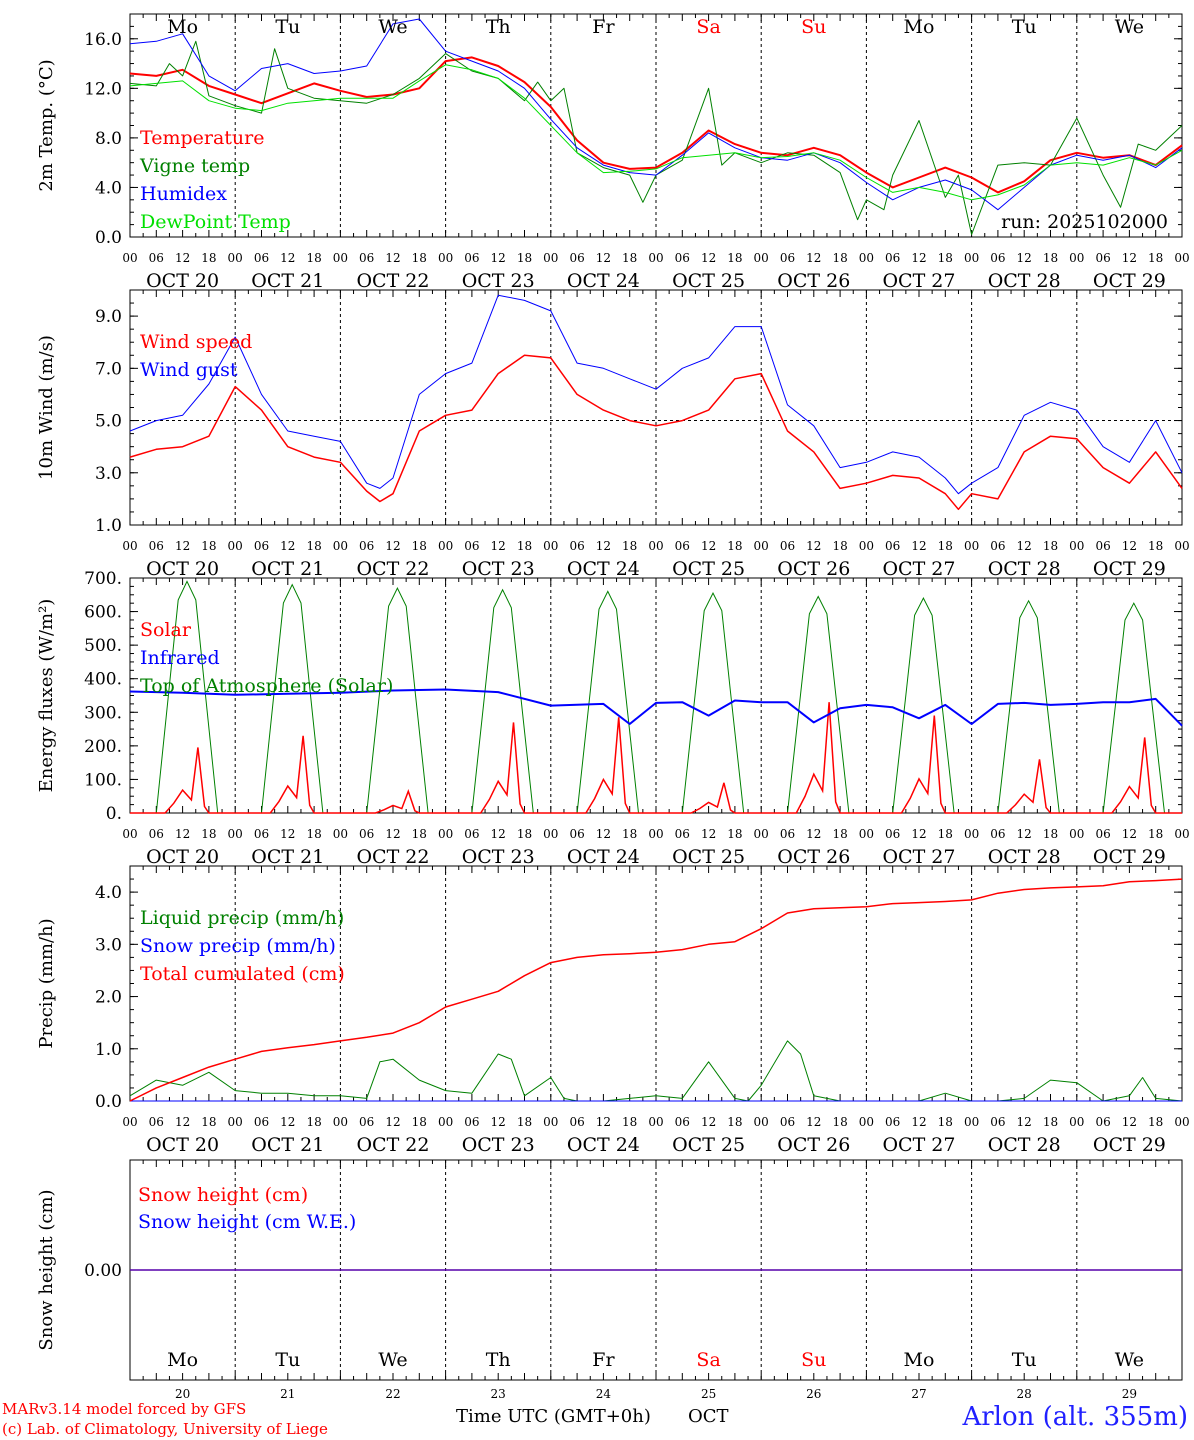  I want to click on legend-entry: Total cumulated (cm), so click(242, 974).